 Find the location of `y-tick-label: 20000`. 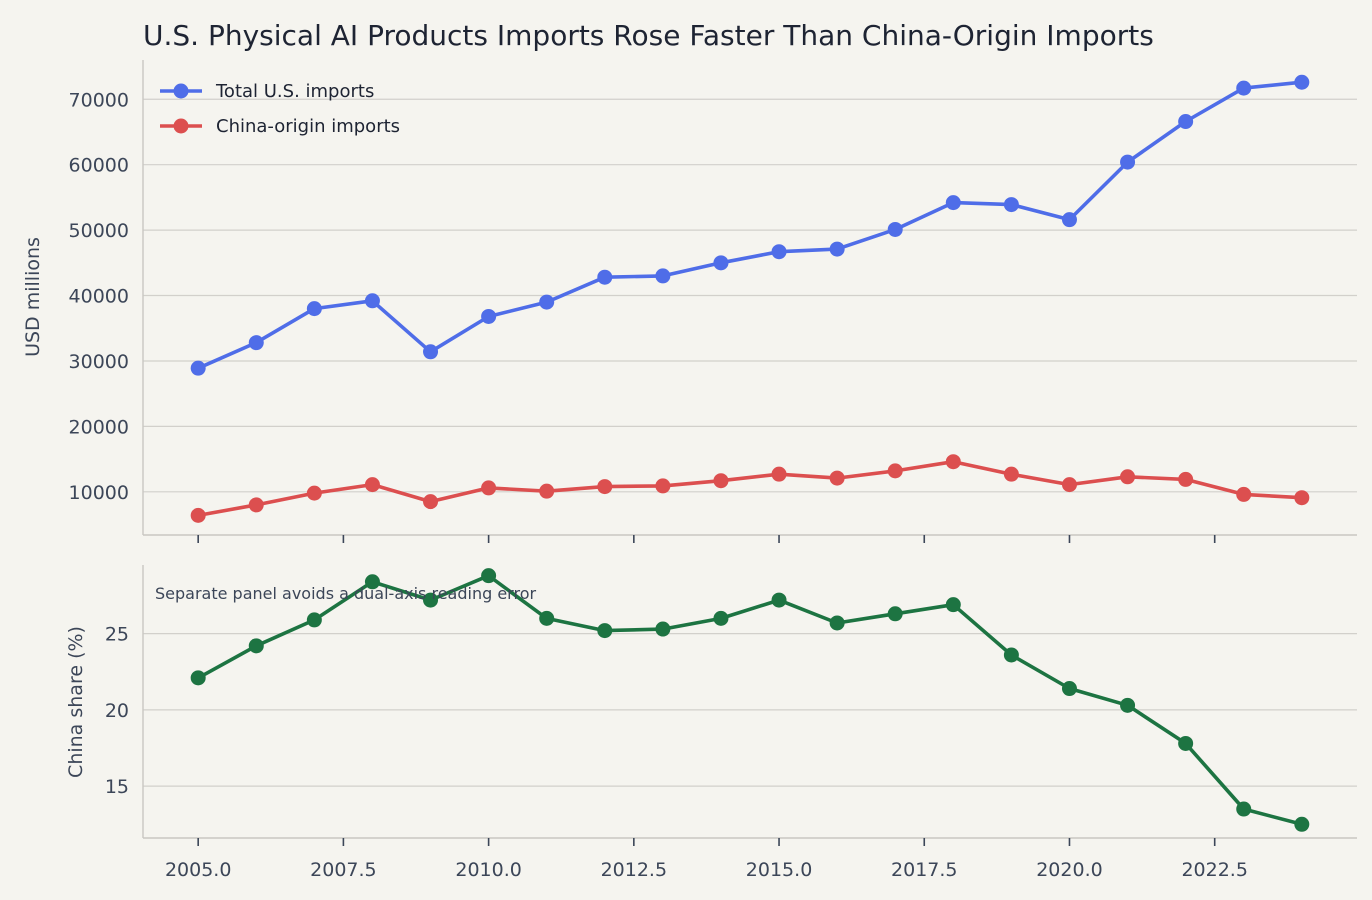

y-tick-label: 20000 is located at coordinates (99, 427).